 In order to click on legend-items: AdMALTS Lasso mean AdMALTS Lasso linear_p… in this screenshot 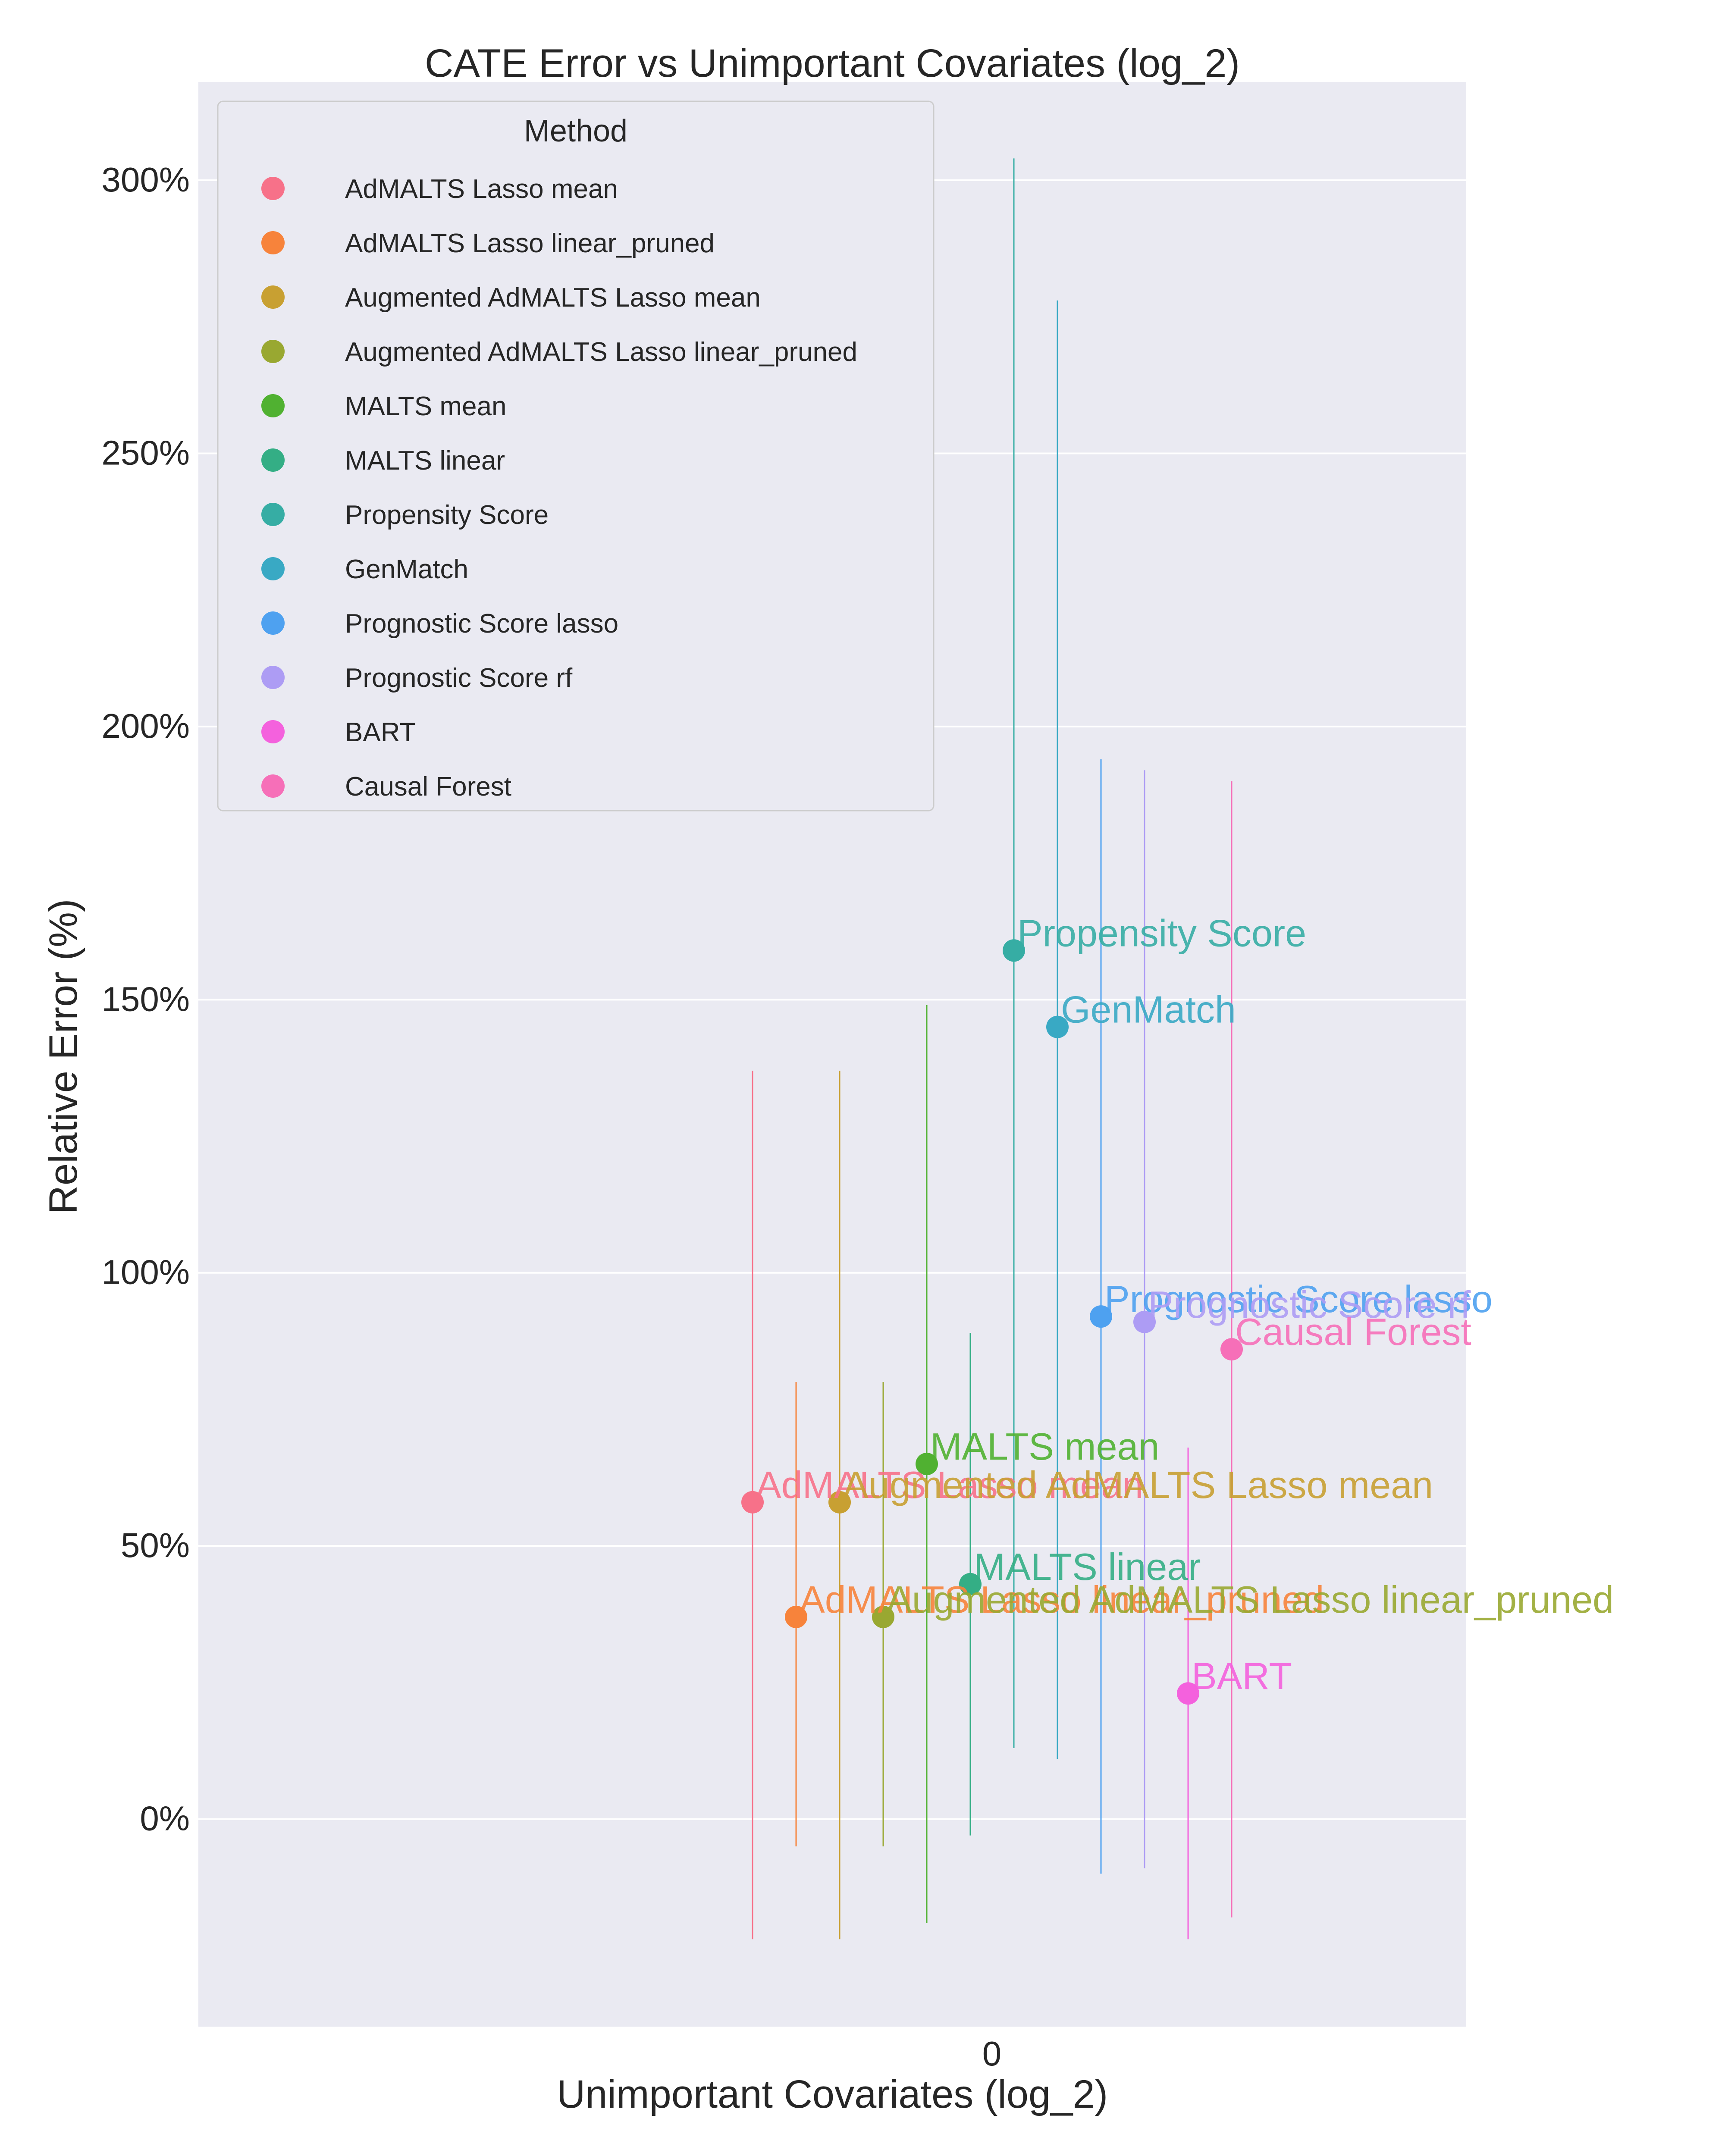, I will do `click(559, 488)`.